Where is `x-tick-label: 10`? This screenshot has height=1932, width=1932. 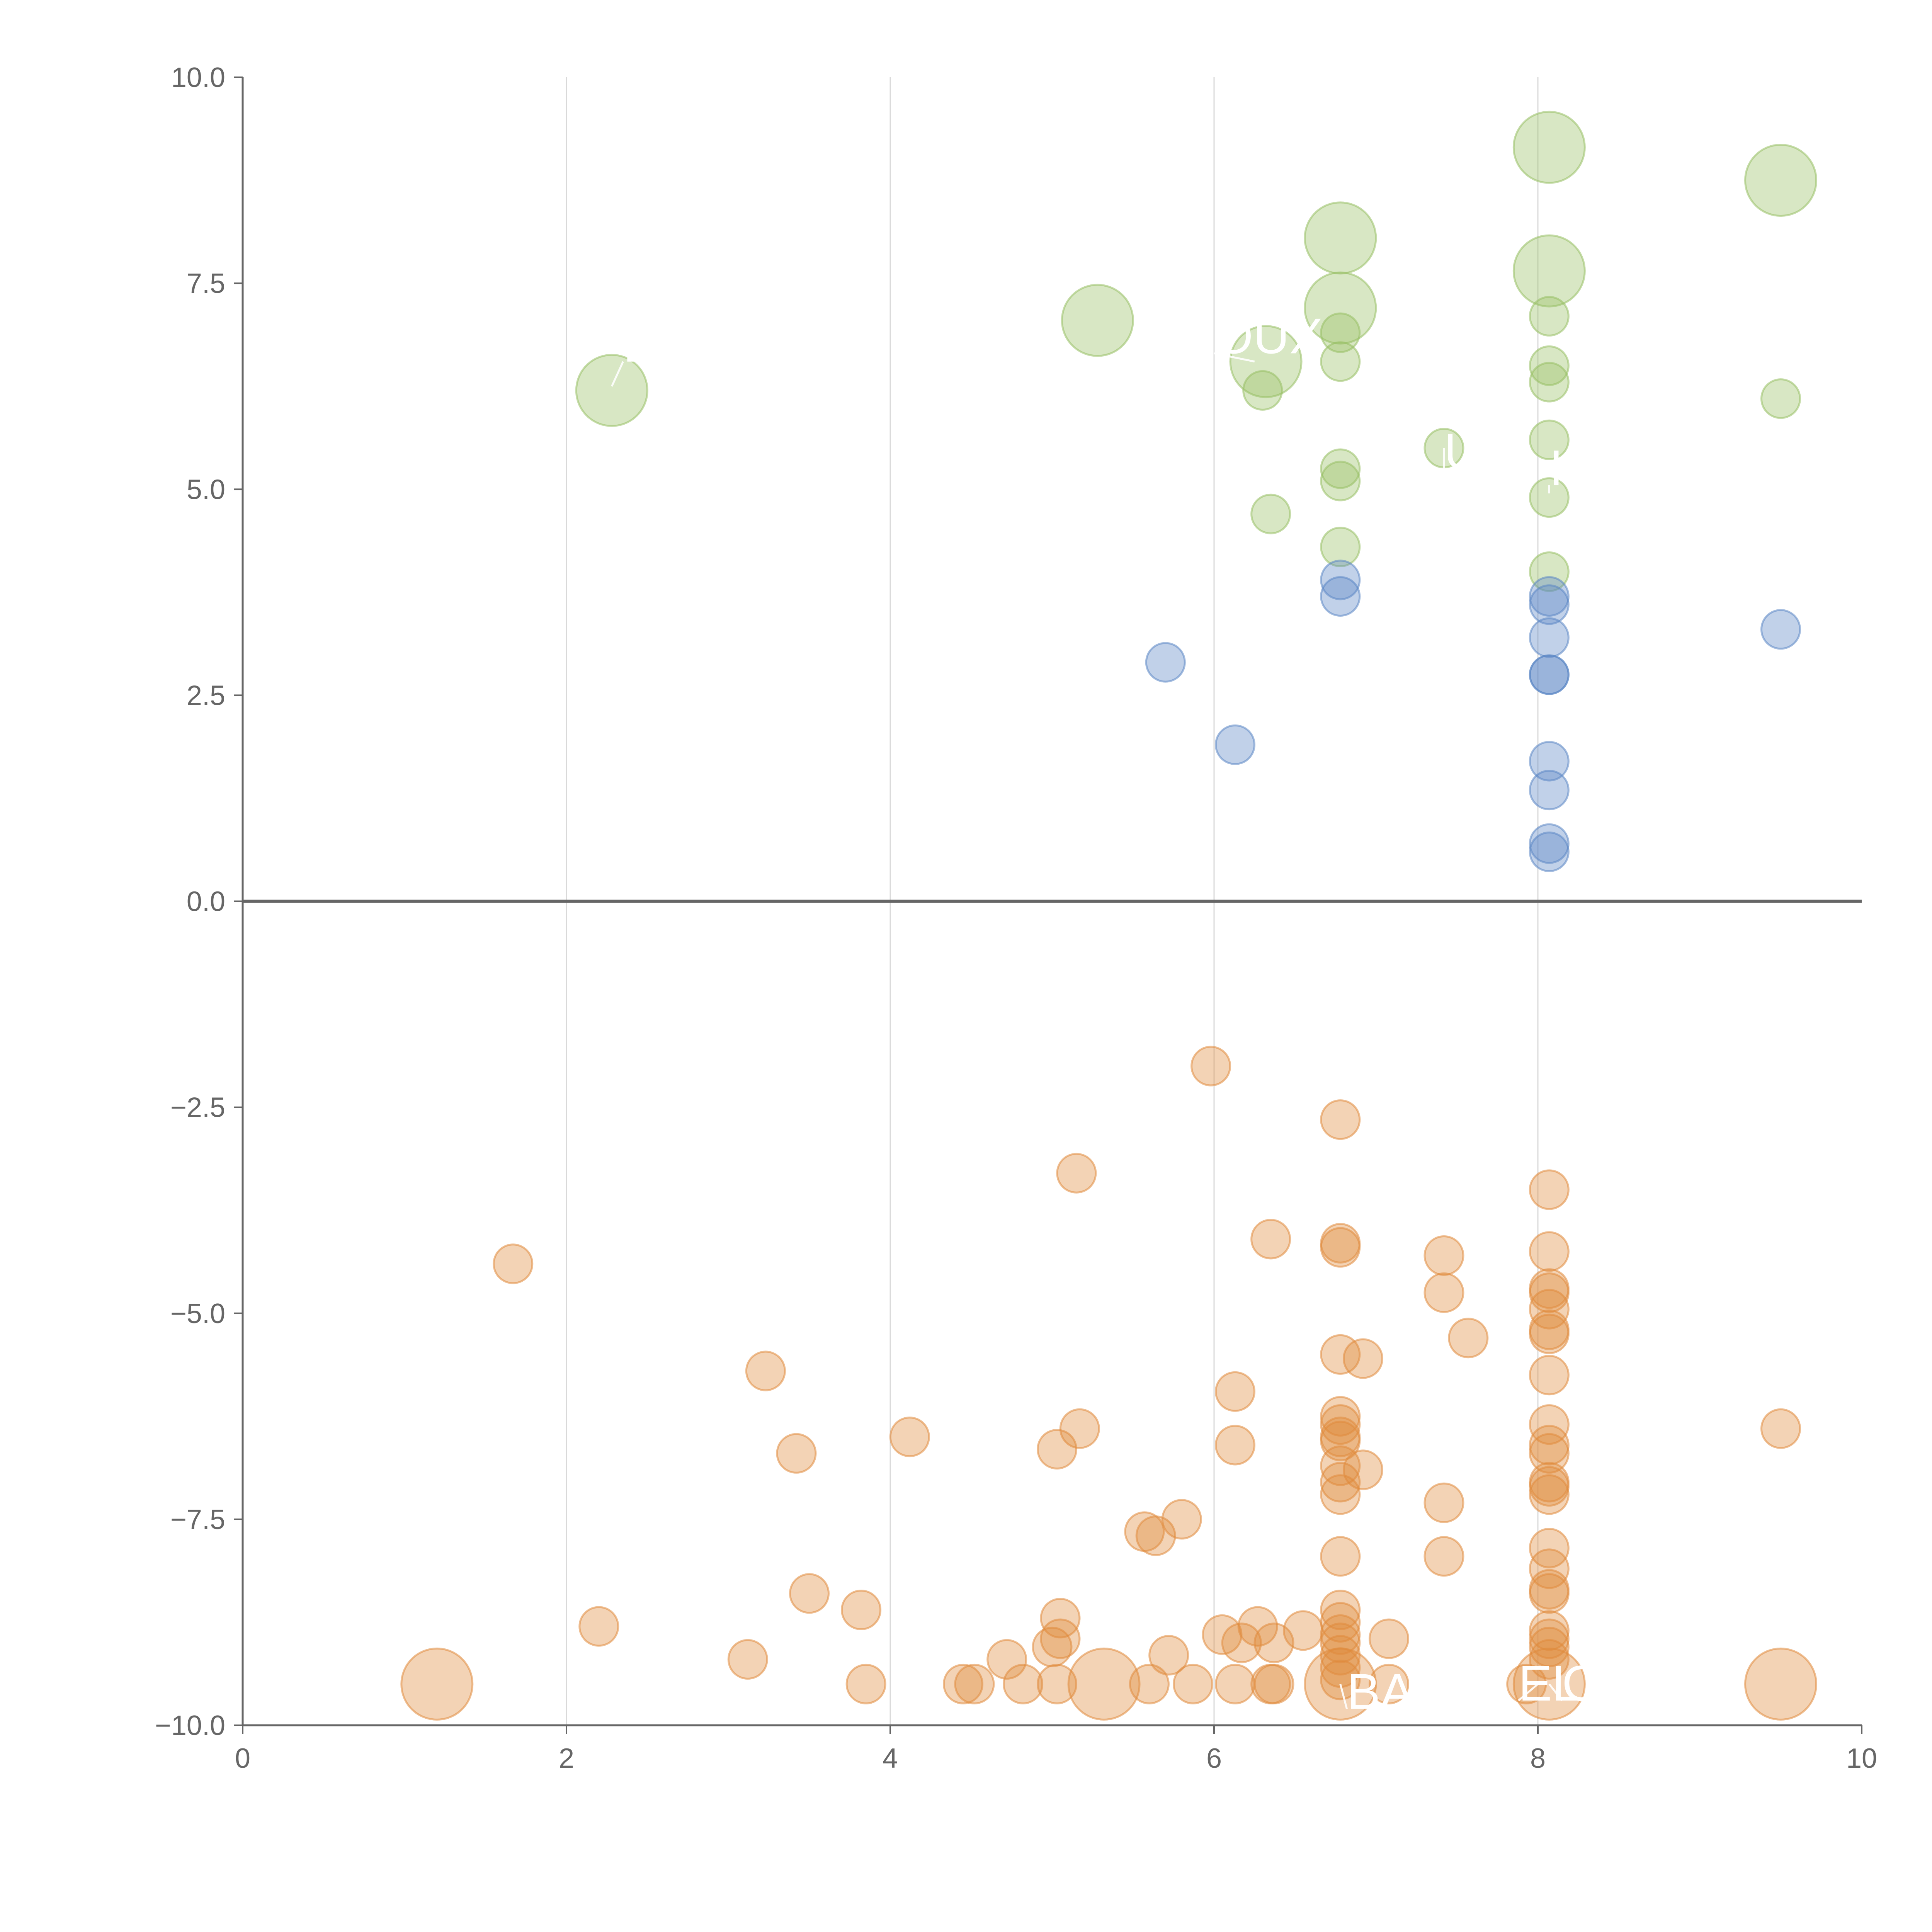
x-tick-label: 10 is located at coordinates (1862, 1758).